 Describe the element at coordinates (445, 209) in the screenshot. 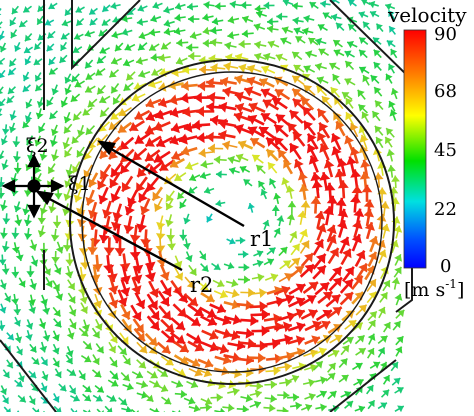

I see `legend-tick-22: 22` at that location.